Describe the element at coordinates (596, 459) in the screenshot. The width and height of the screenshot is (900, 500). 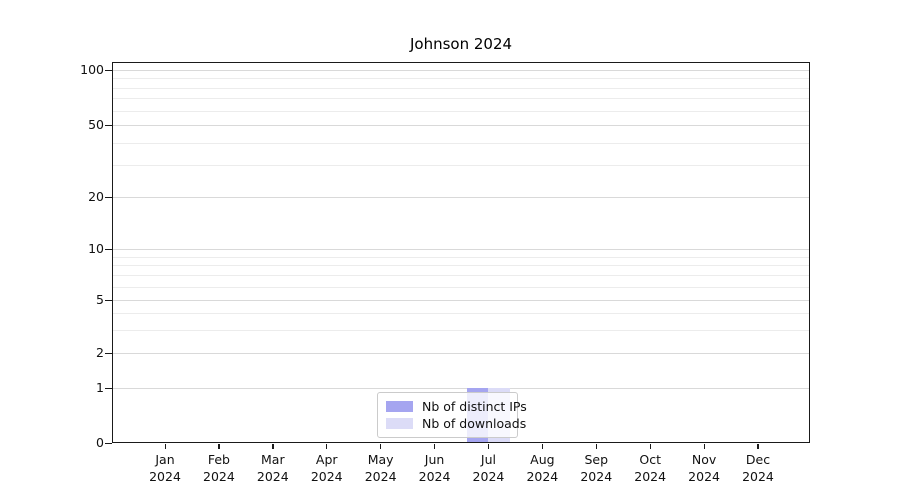
I see `x-tick-month: Sep` at that location.